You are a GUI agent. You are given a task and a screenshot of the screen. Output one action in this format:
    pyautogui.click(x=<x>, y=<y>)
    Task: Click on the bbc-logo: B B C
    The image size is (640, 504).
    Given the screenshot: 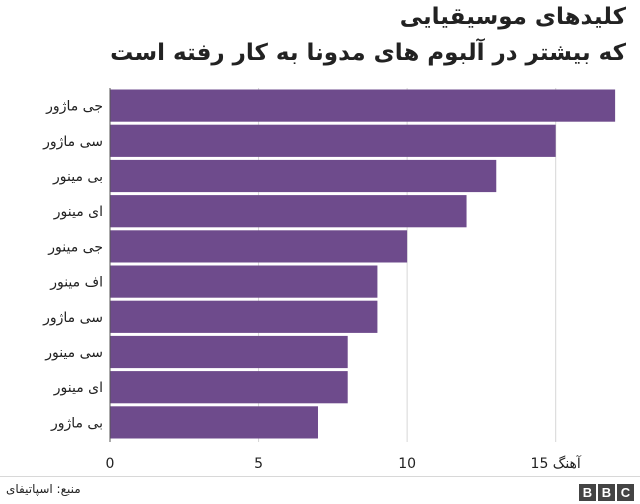 What is the action you would take?
    pyautogui.click(x=606, y=492)
    